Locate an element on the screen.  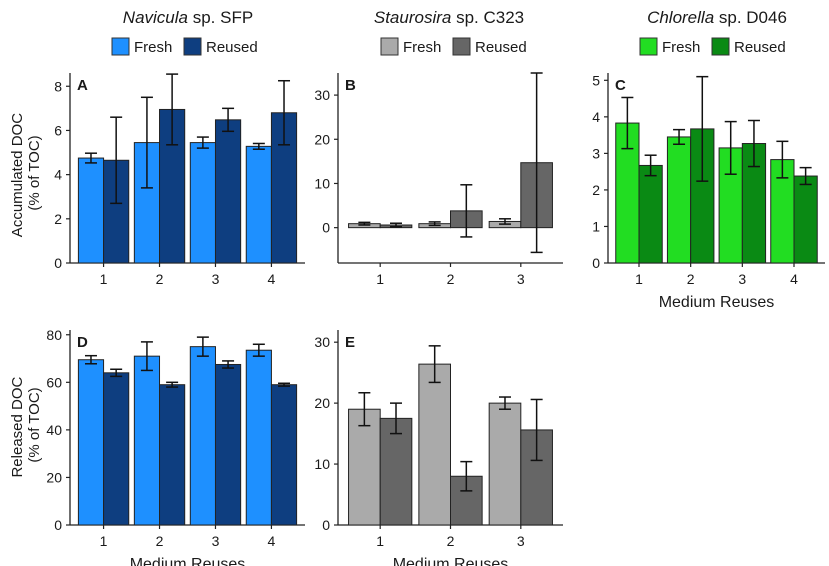
column-title-strain: sp. SFP is located at coordinates (220, 17).